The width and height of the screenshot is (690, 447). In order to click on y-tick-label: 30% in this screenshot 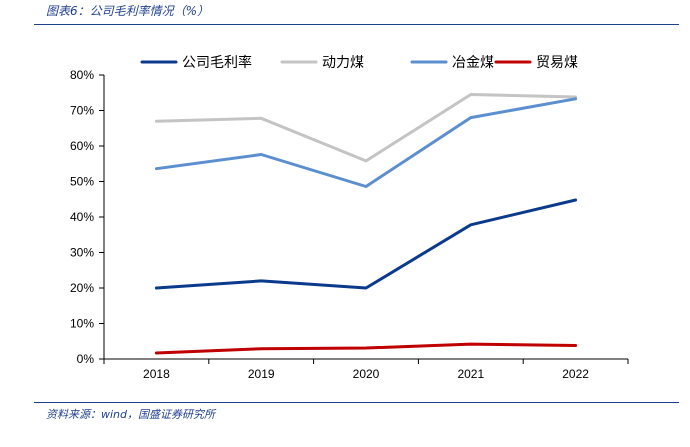, I will do `click(82, 253)`.